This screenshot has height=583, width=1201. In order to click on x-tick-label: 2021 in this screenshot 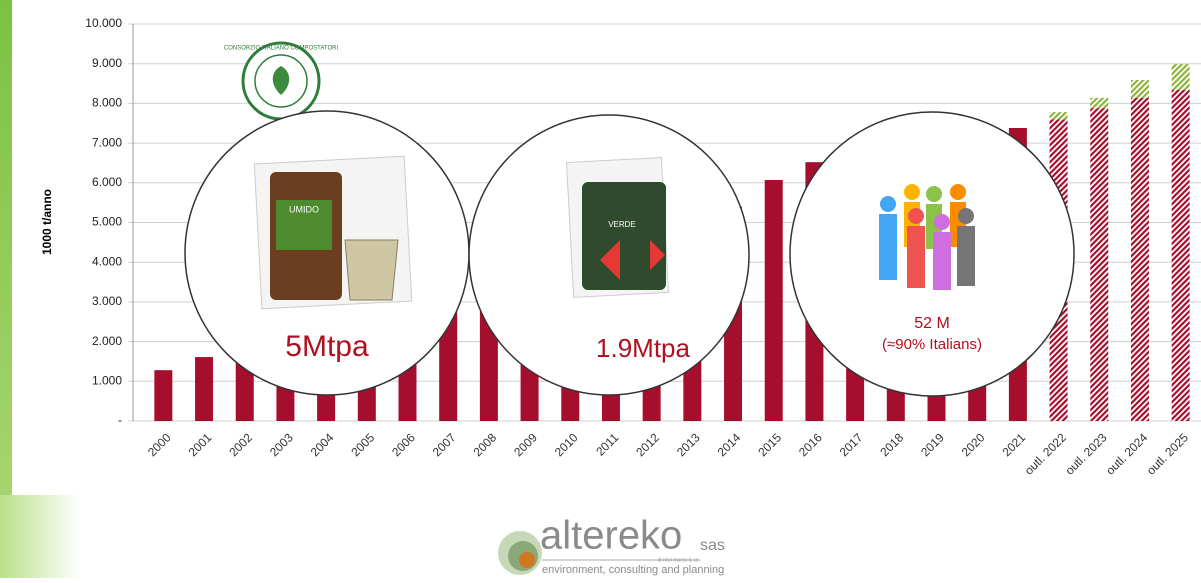, I will do `click(1013, 444)`.